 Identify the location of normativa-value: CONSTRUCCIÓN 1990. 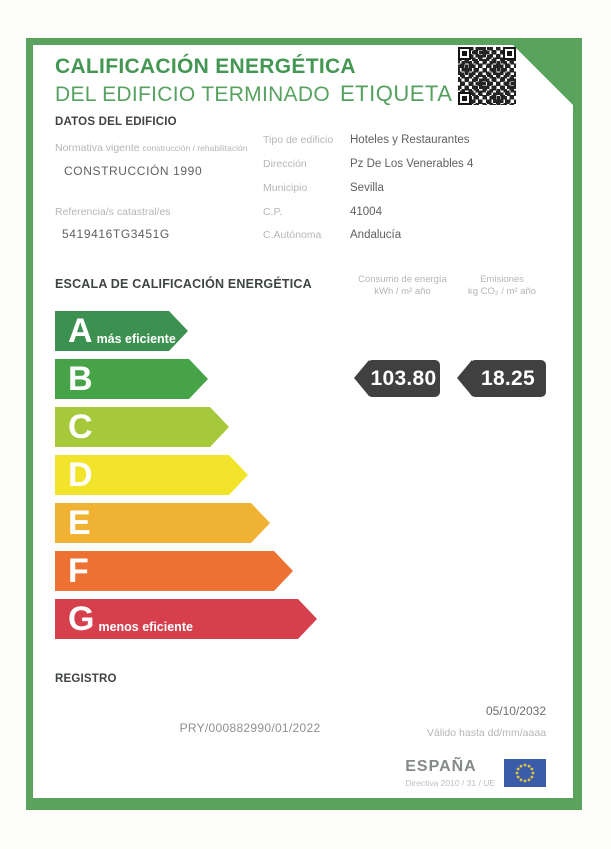
(133, 171).